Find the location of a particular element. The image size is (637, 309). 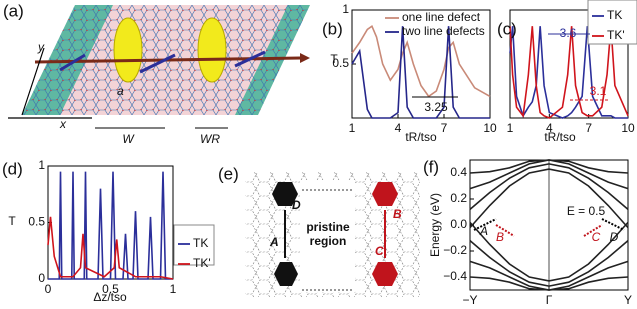

arrow-head is located at coordinates (305, 58).